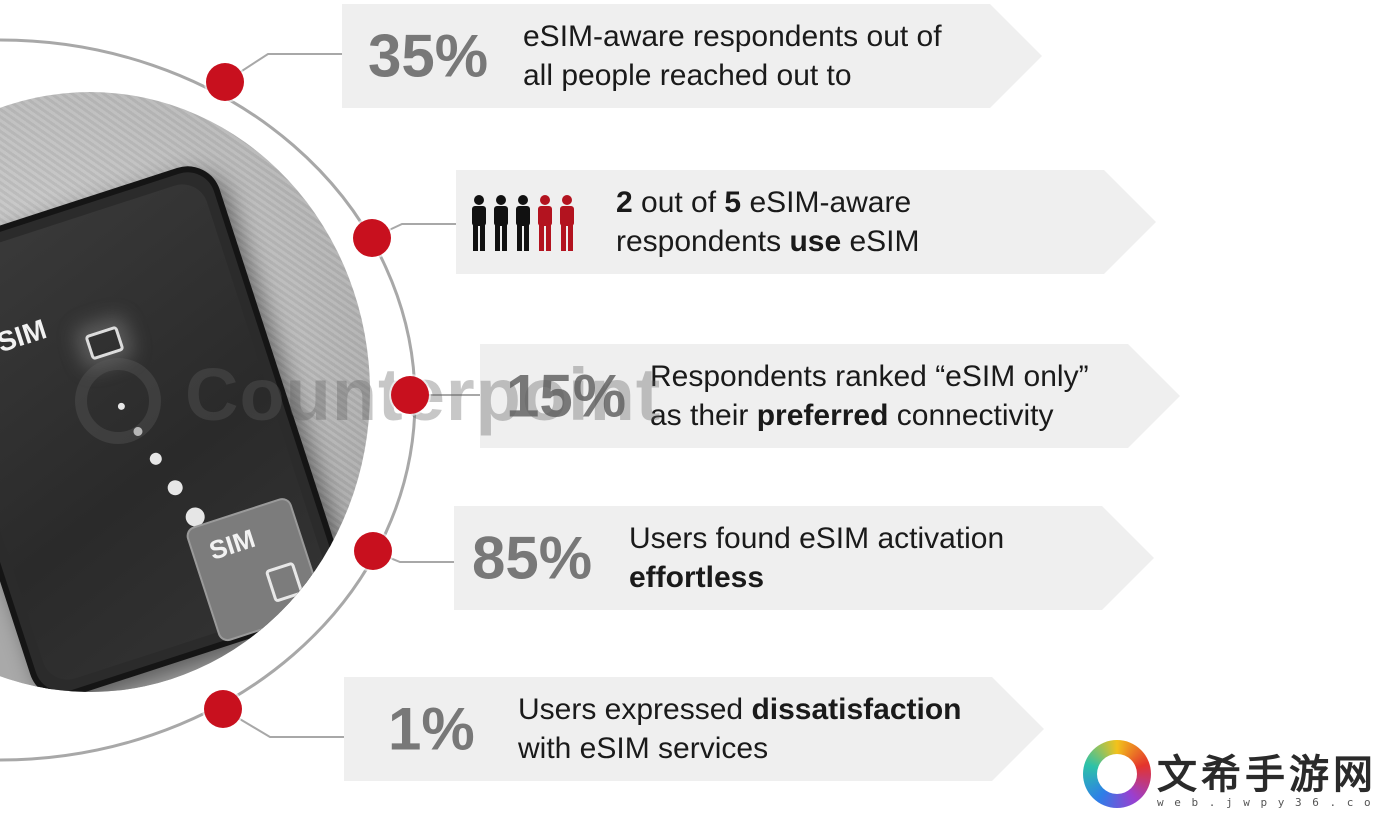 Image resolution: width=1380 pixels, height=817 pixels. I want to click on sim-chip-icon, so click(284, 582).